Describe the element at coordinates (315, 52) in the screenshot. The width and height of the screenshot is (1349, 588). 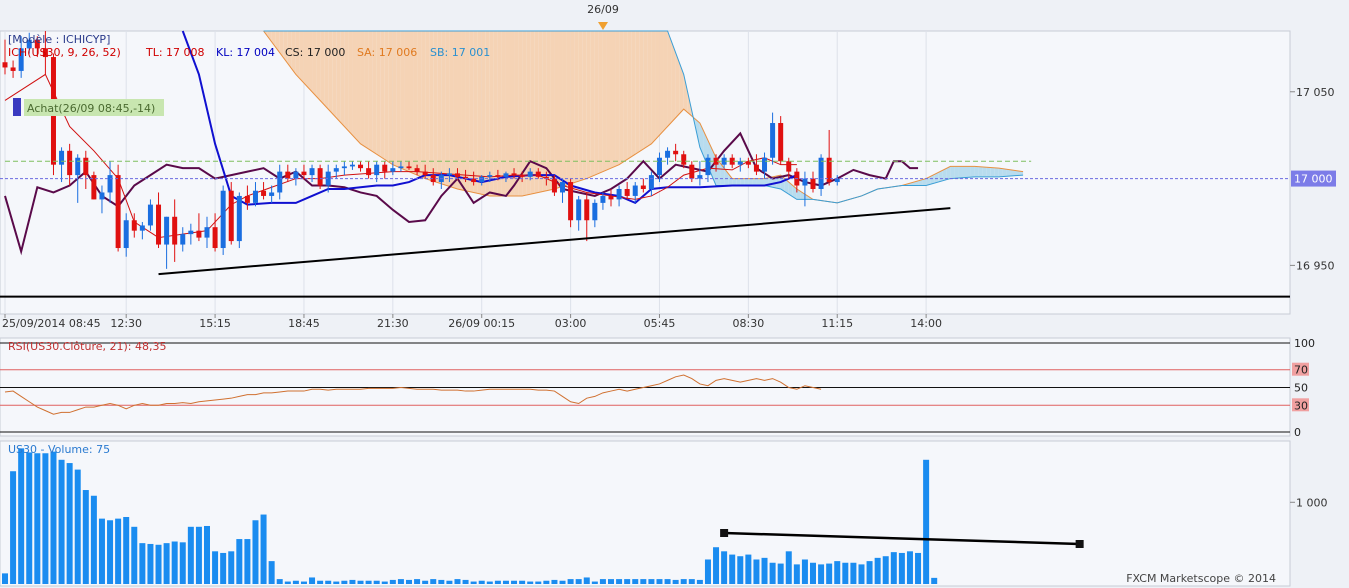
I see `legend-cs: CS: 17 000` at that location.